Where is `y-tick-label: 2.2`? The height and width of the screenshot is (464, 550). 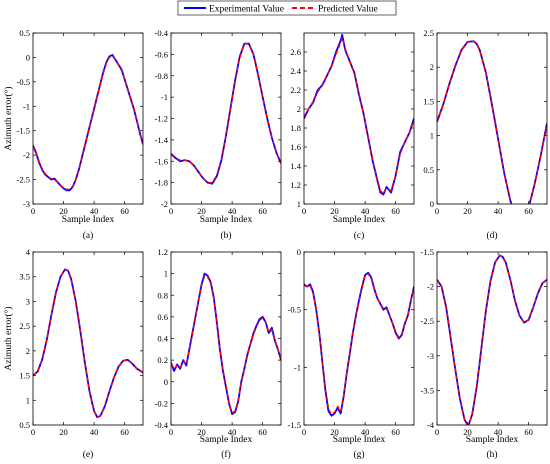 y-tick-label: 2.2 is located at coordinates (295, 90).